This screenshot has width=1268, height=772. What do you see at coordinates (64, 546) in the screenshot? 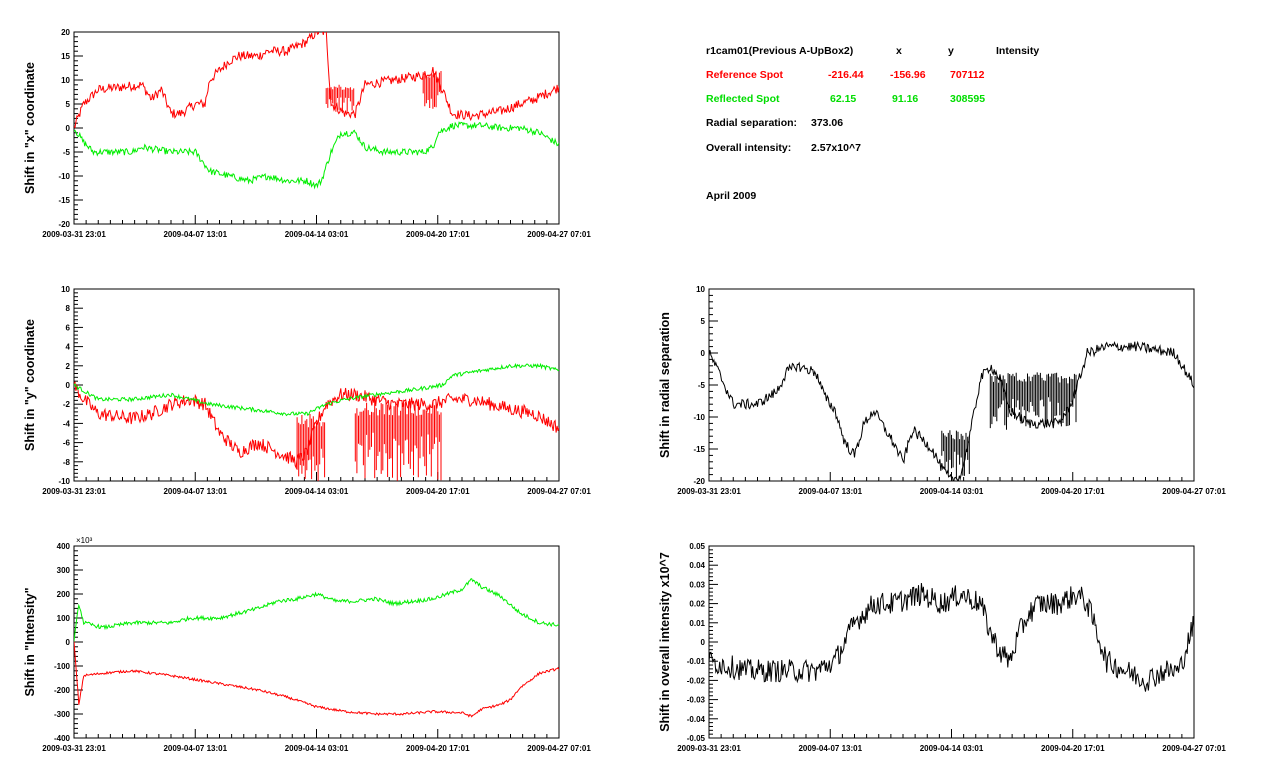
I see `y-tick-label: 400` at bounding box center [64, 546].